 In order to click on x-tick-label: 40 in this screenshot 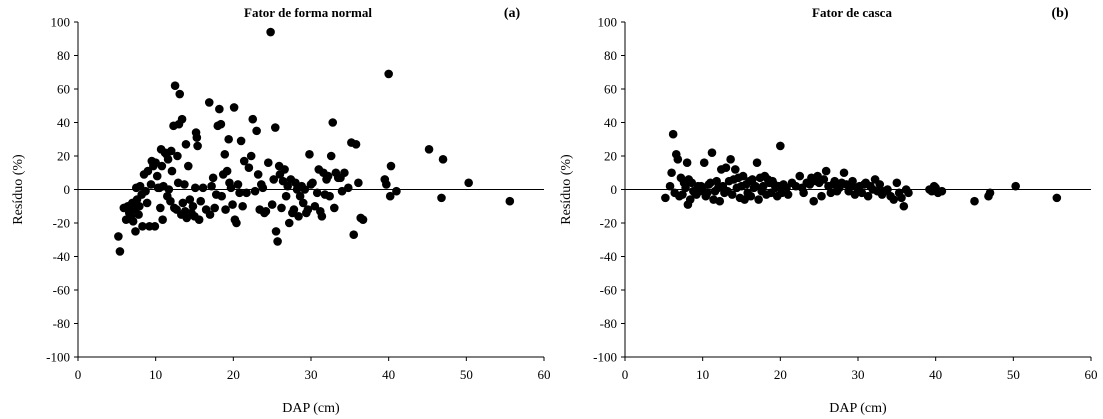, I will do `click(388, 374)`.